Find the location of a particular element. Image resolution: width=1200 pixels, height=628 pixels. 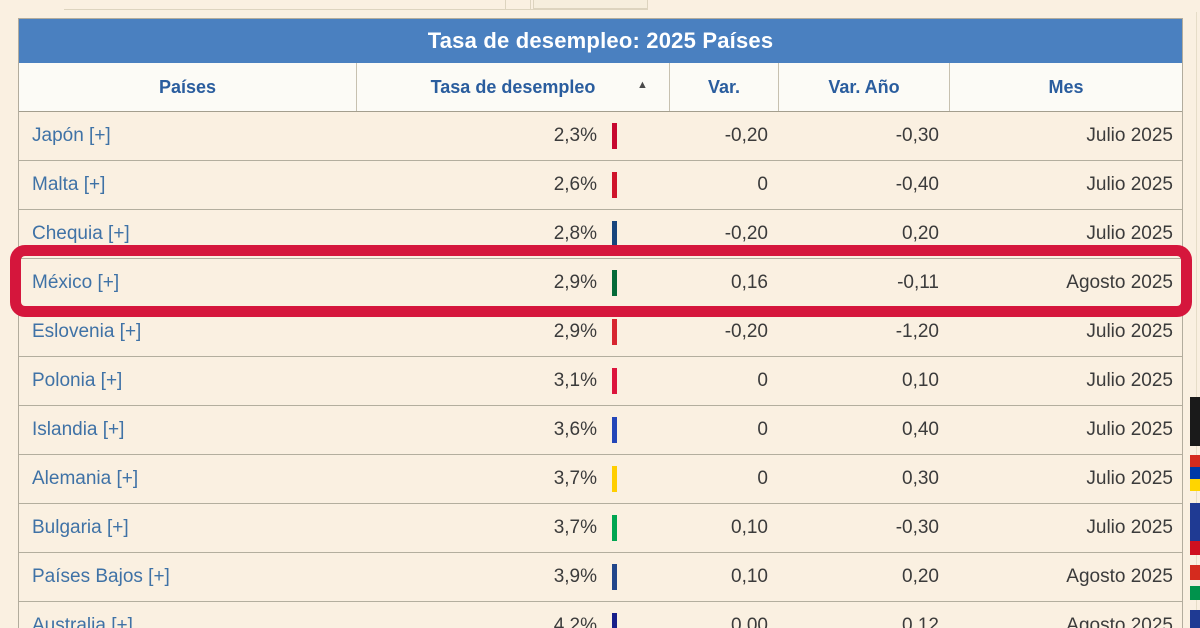

country-link: Bulgaria [+] is located at coordinates (80, 527).